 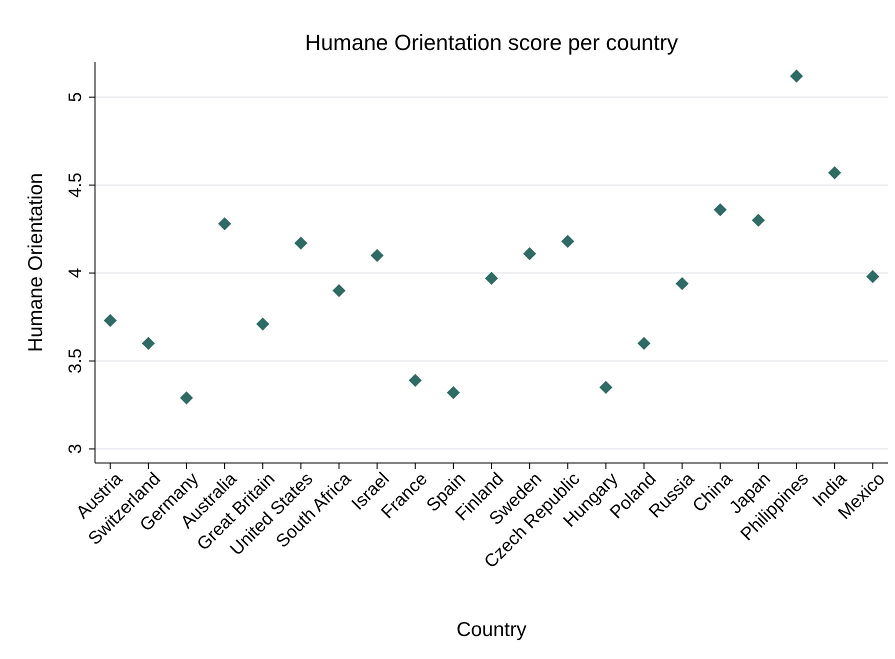 What do you see at coordinates (36, 262) in the screenshot?
I see `y-axis-title: Humane Orientation` at bounding box center [36, 262].